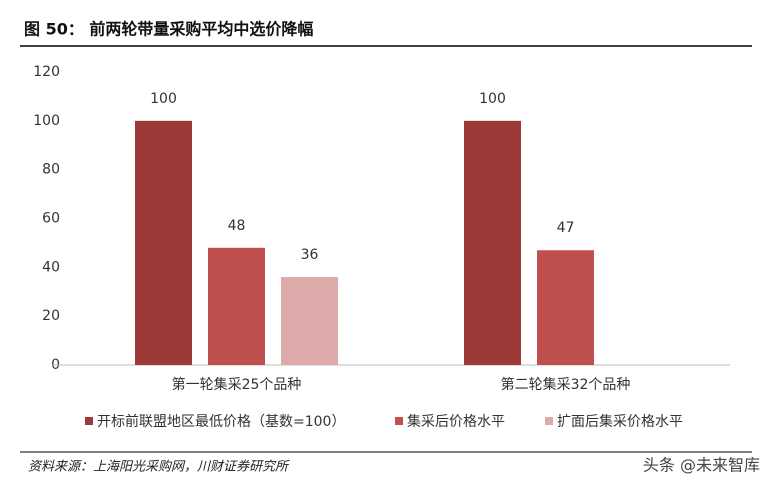 The height and width of the screenshot is (492, 774). Describe the element at coordinates (237, 226) in the screenshot. I see `value-label: 48` at that location.